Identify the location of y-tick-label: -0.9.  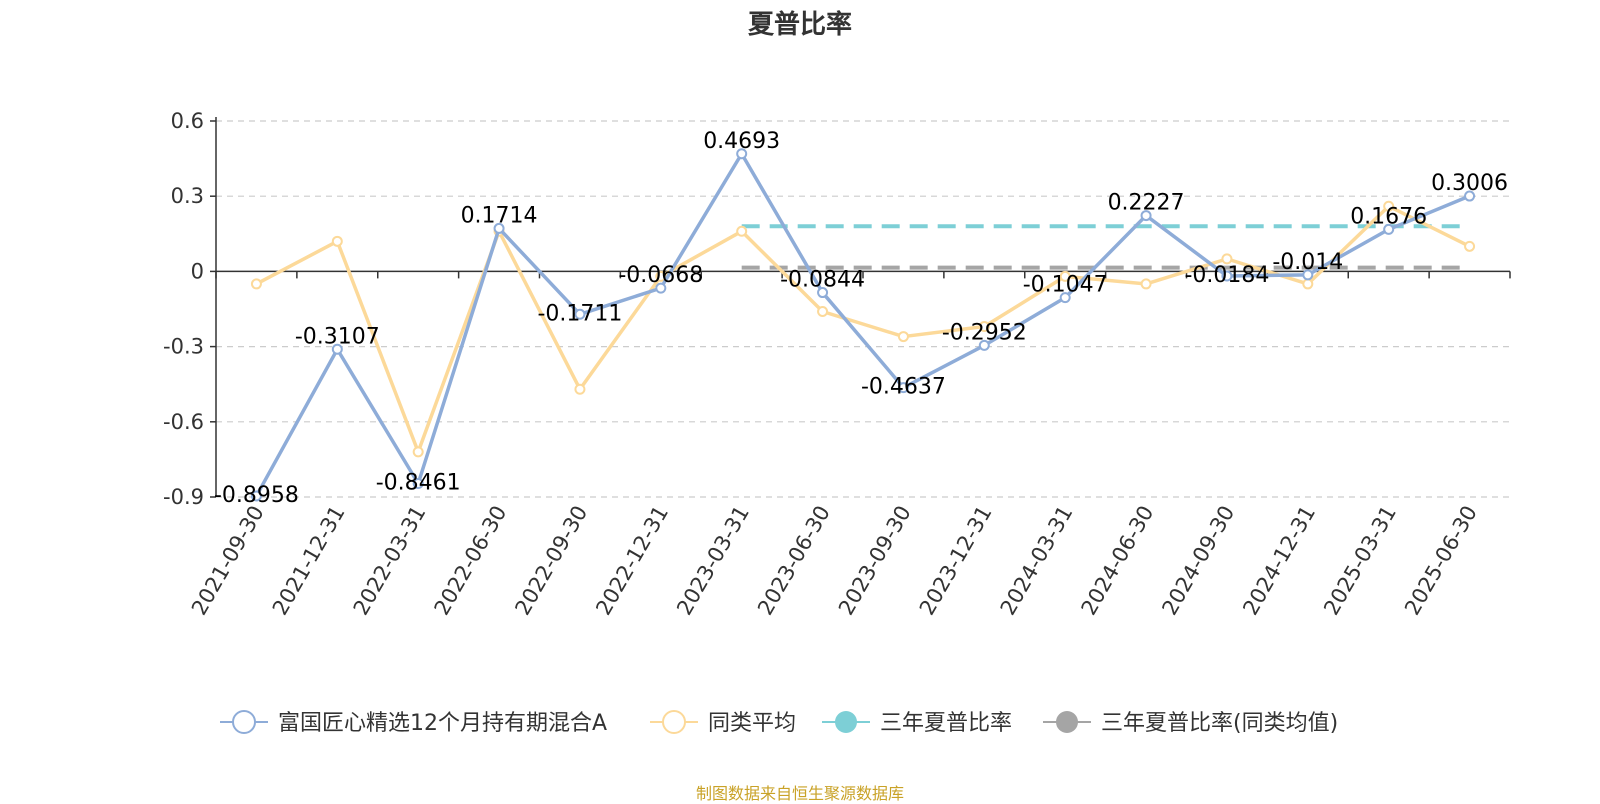
(183, 497).